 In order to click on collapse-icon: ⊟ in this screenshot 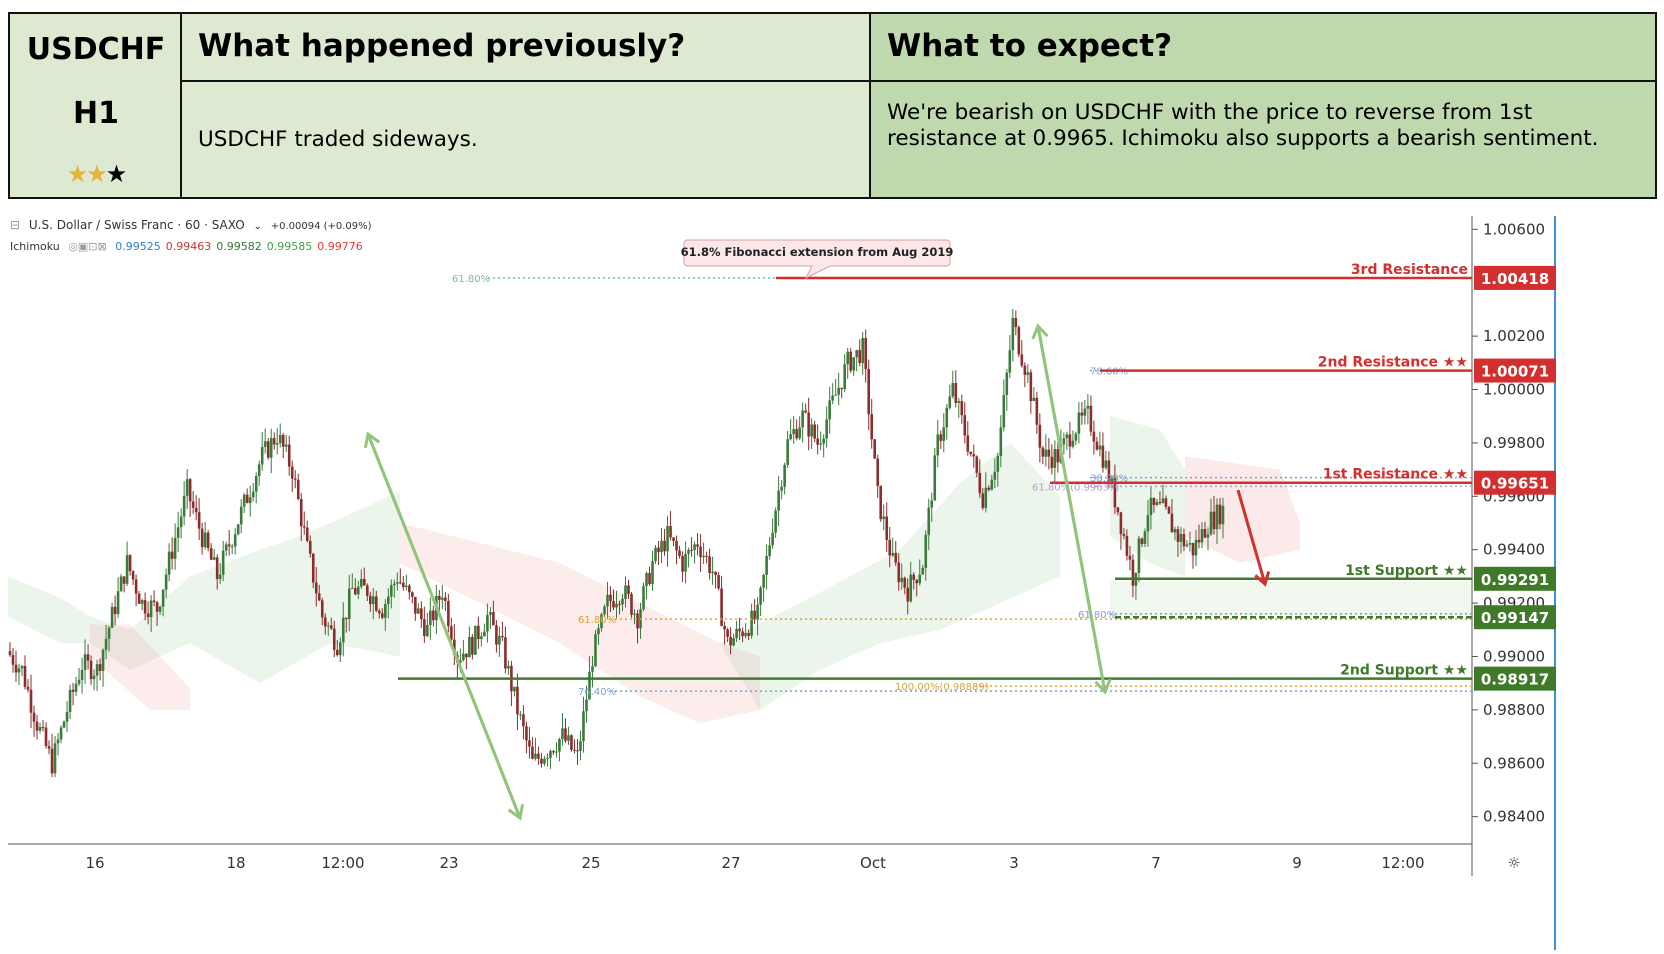, I will do `click(15, 225)`.